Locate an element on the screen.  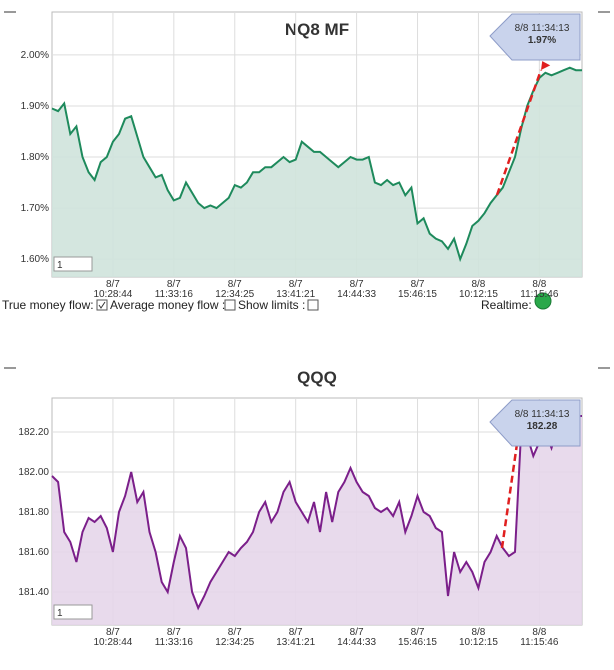
label: Show limits : is located at coordinates (271, 305).